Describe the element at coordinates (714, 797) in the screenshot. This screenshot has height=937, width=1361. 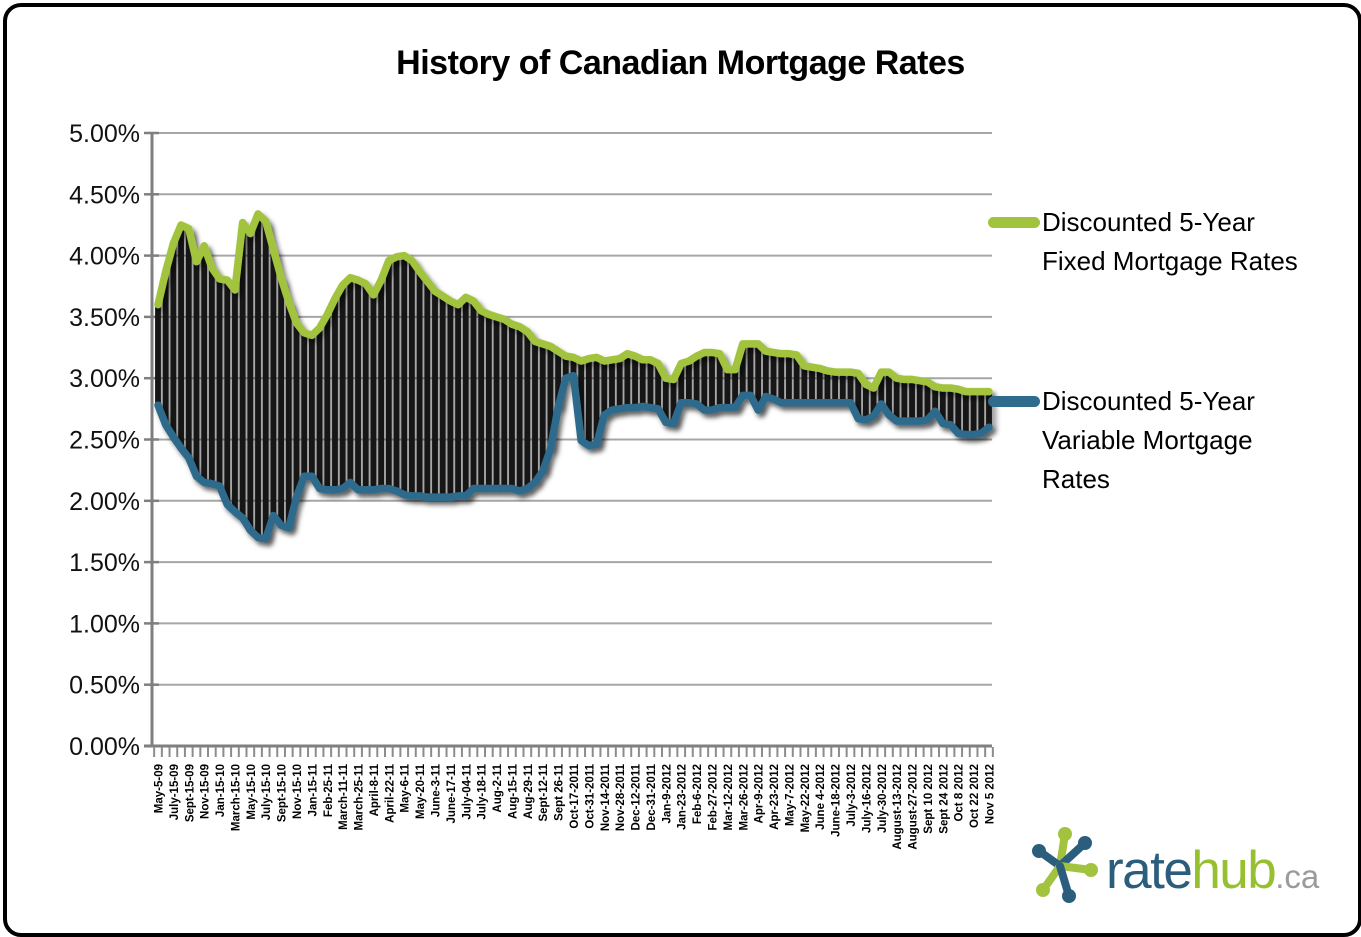
I see `x-axis-label: Feb-27-2012` at that location.